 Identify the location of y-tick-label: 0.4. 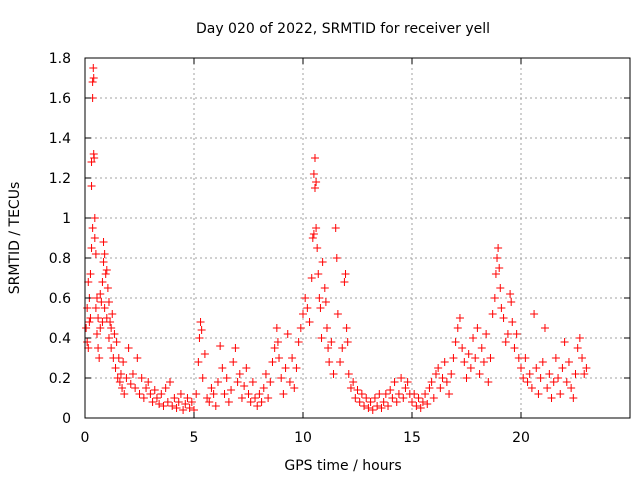
(60, 339).